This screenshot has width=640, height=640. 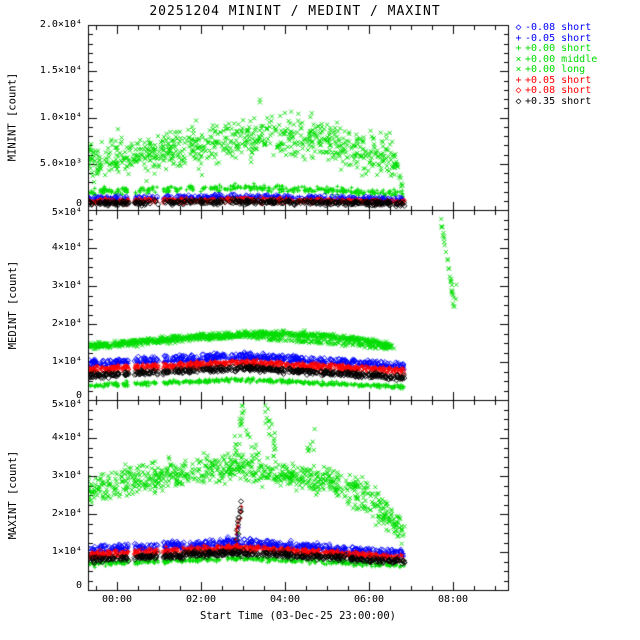 I want to click on legend-label: +0.00 short, so click(x=558, y=48).